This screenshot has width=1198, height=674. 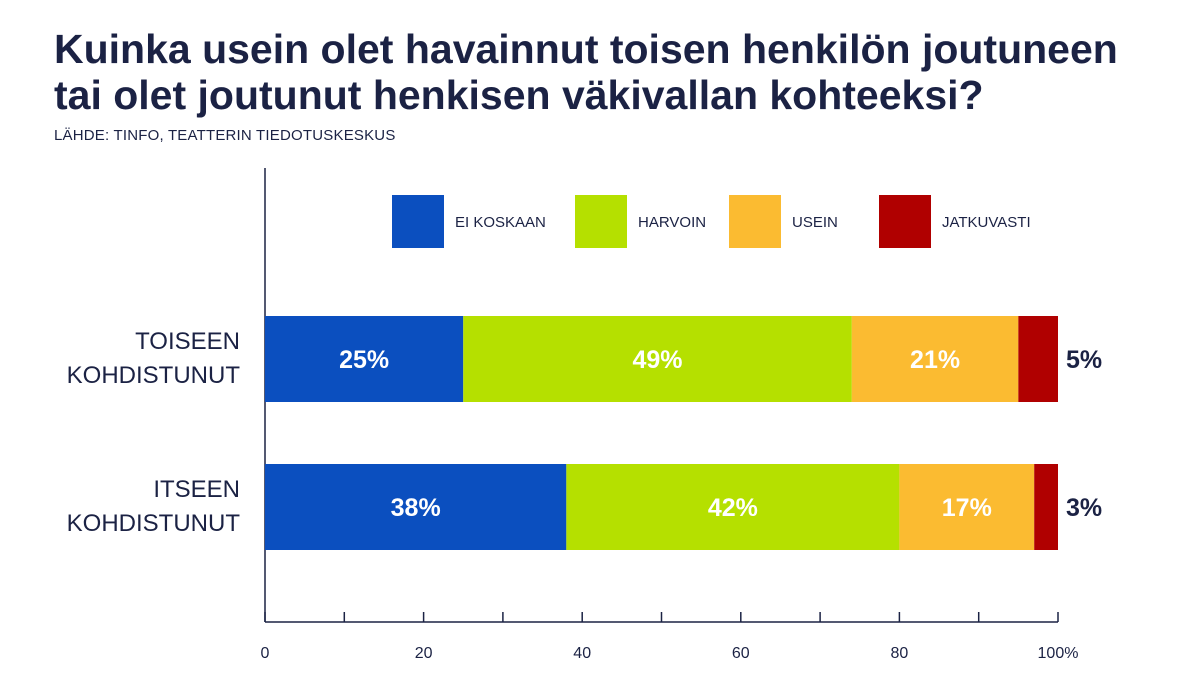 What do you see at coordinates (582, 653) in the screenshot?
I see `x-tick-label: 40` at bounding box center [582, 653].